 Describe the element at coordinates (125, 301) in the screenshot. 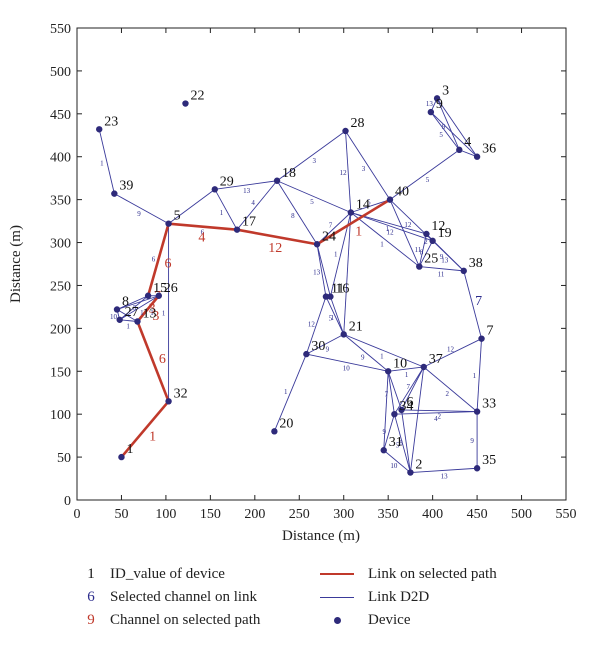

I see `device-id-label: 8` at that location.